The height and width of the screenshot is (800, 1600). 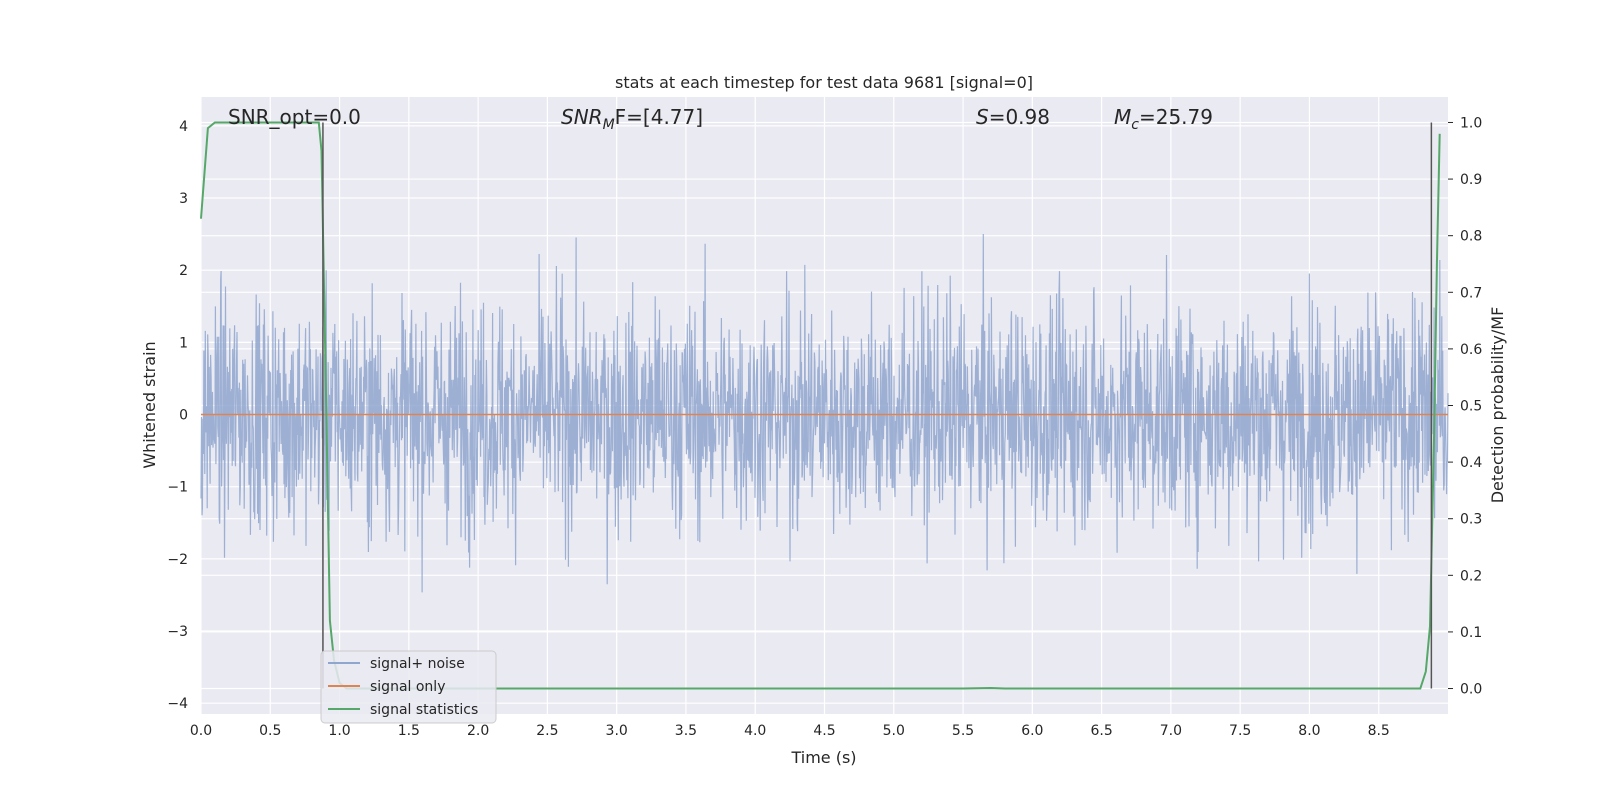 I want to click on x-tick-label: 5.0, so click(x=894, y=731).